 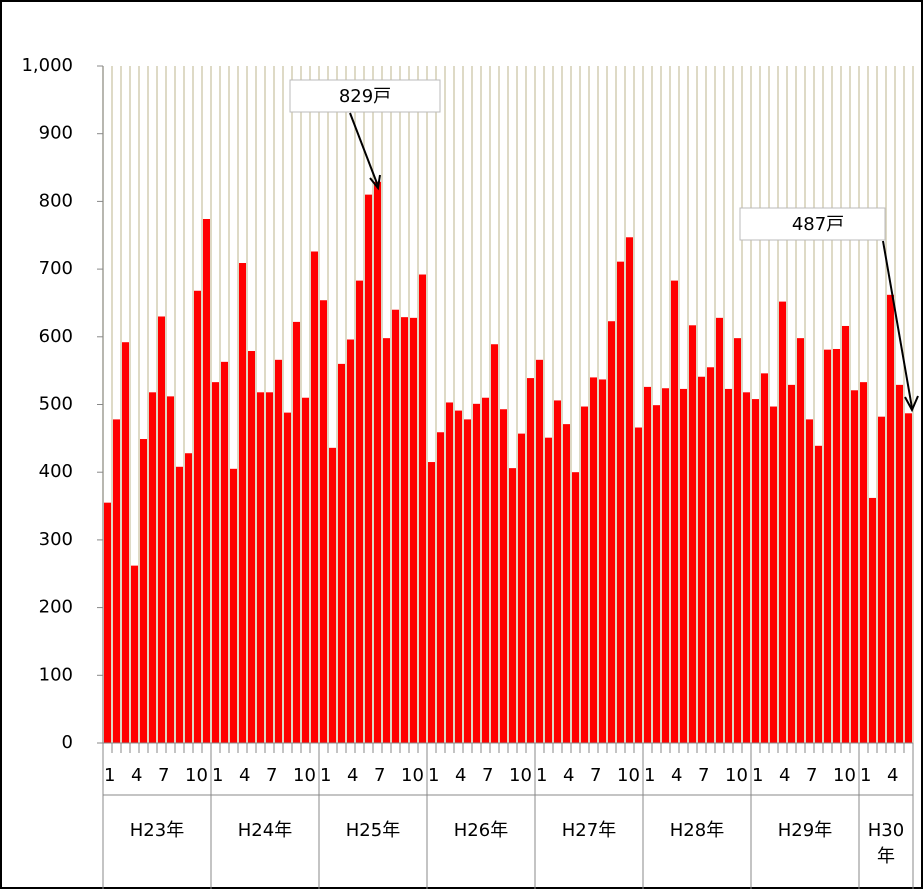 I want to click on group-label: H23年, so click(x=157, y=830).